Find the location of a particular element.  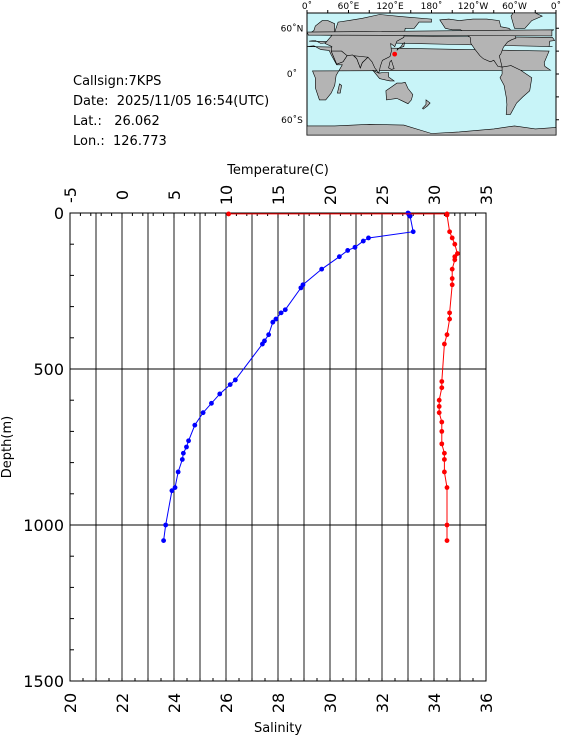

map-lat-label: 60˚N is located at coordinates (292, 28).